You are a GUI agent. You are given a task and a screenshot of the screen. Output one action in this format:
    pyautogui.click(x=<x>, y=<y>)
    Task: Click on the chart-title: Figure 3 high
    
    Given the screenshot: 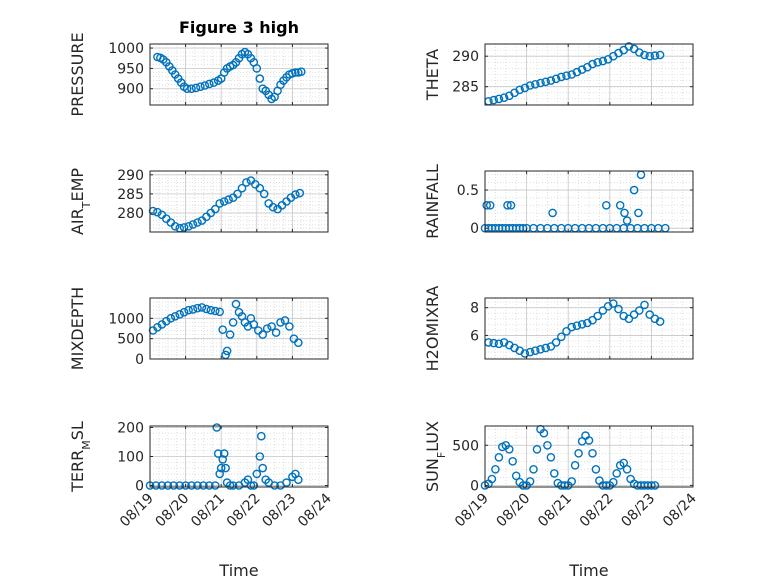 What is the action you would take?
    pyautogui.click(x=239, y=27)
    